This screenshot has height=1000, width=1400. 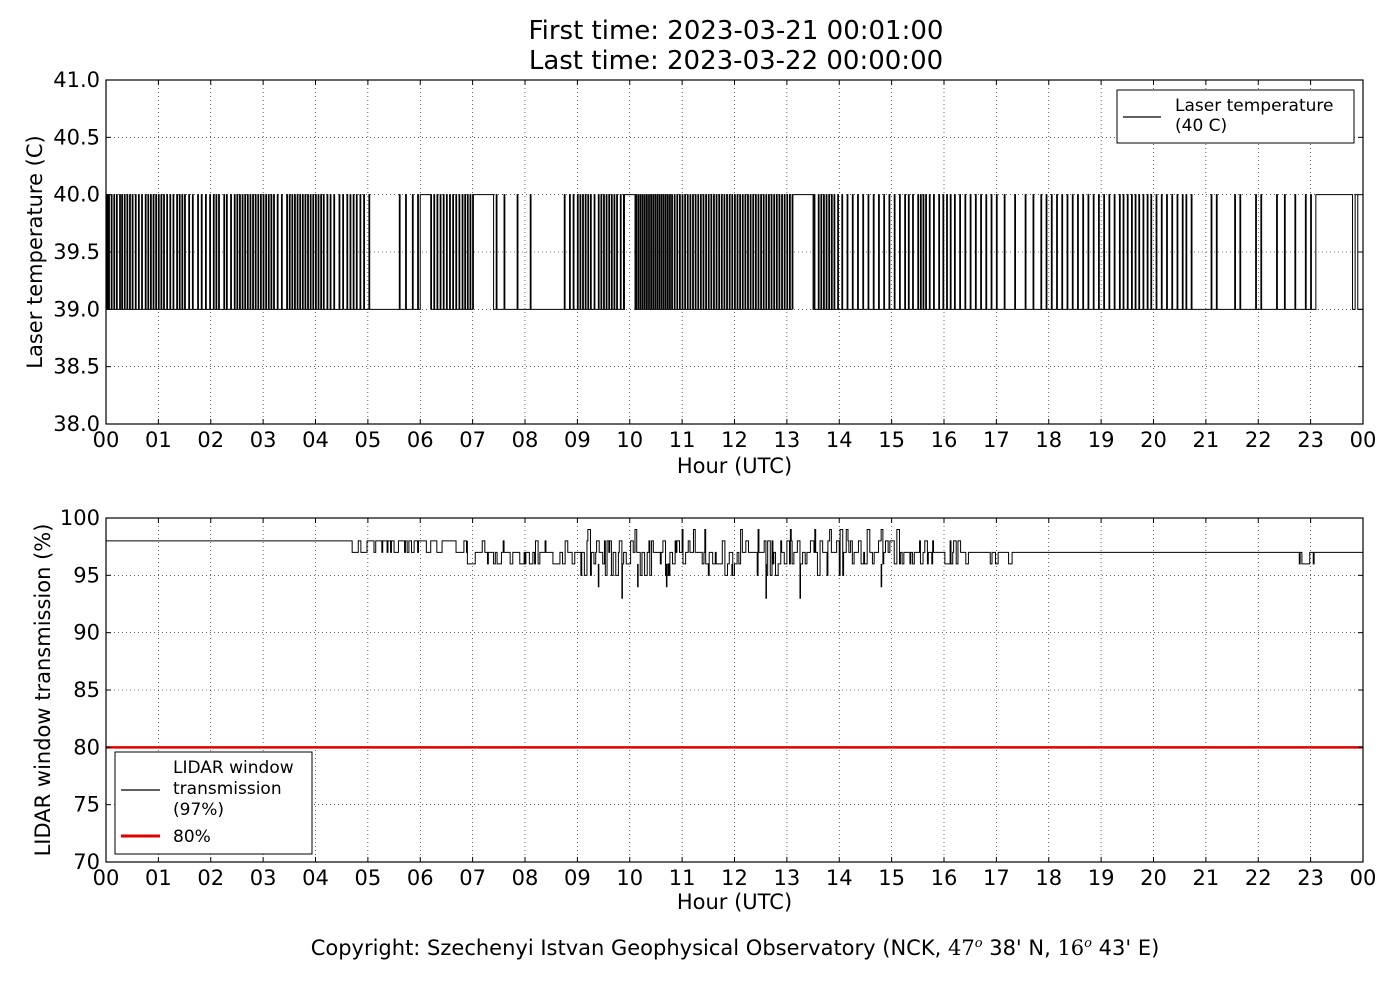 I want to click on chart1-x-tick-label: 01, so click(x=158, y=440).